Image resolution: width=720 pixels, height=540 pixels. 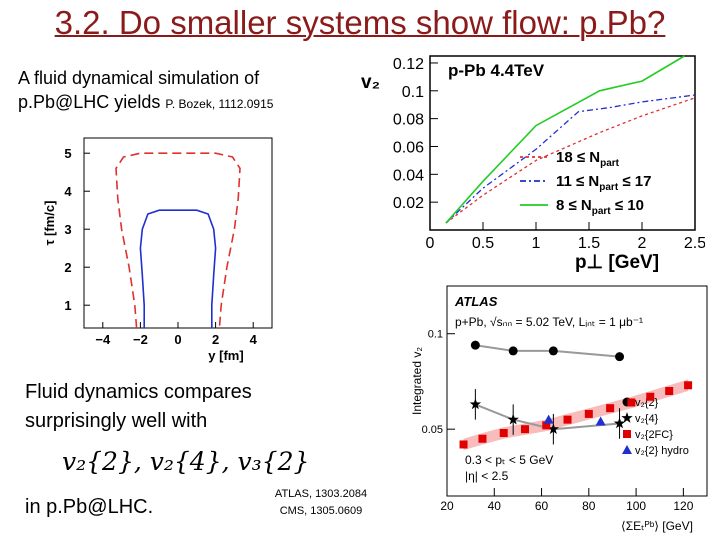 I want to click on legend-label-4: v₂{2} hydro, so click(x=662, y=451).